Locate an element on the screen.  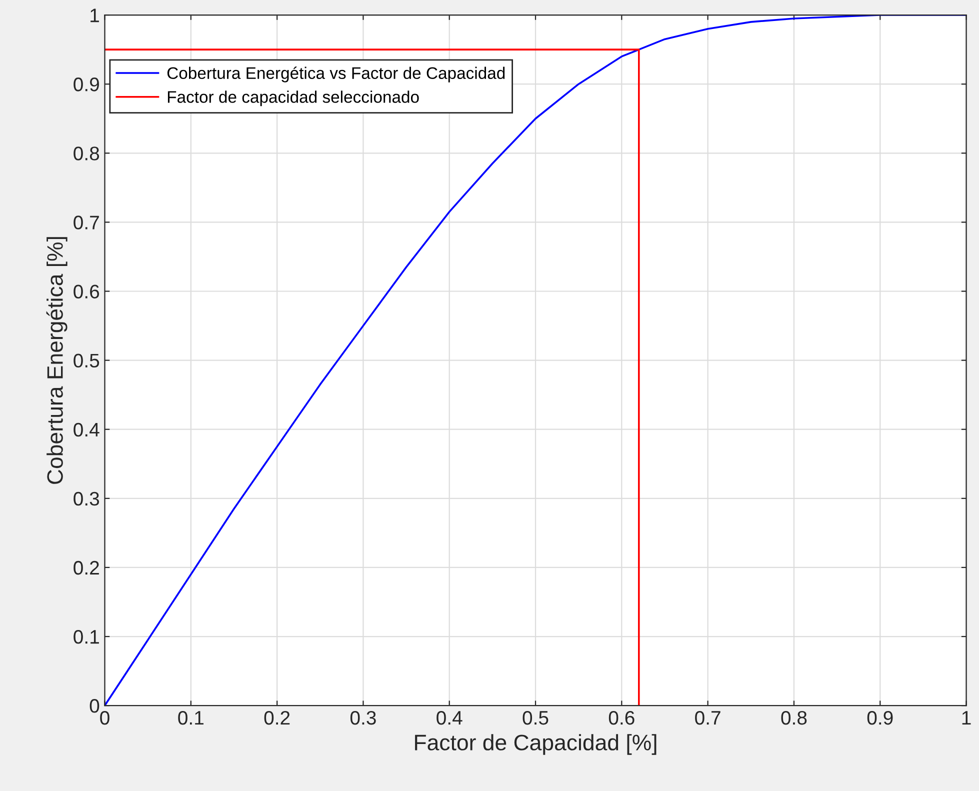
x-tick-label: 0.6 is located at coordinates (621, 717).